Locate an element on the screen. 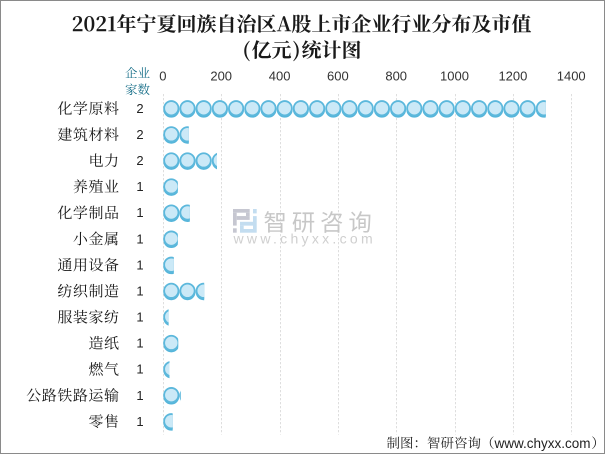 This screenshot has width=605, height=454. svg-text: 600 is located at coordinates (338, 75).